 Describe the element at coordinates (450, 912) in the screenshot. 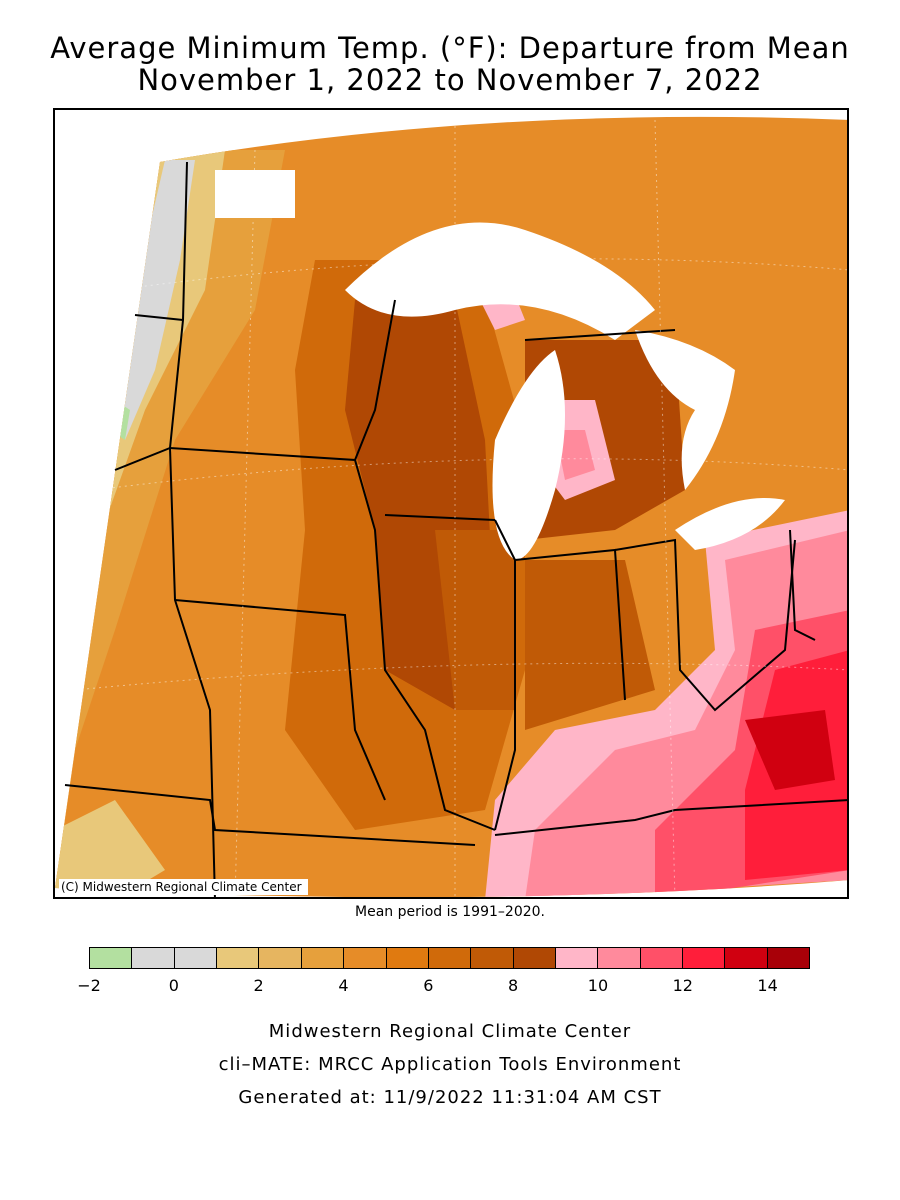

I see `mean-period-note: Mean period is 1991–2020.` at that location.